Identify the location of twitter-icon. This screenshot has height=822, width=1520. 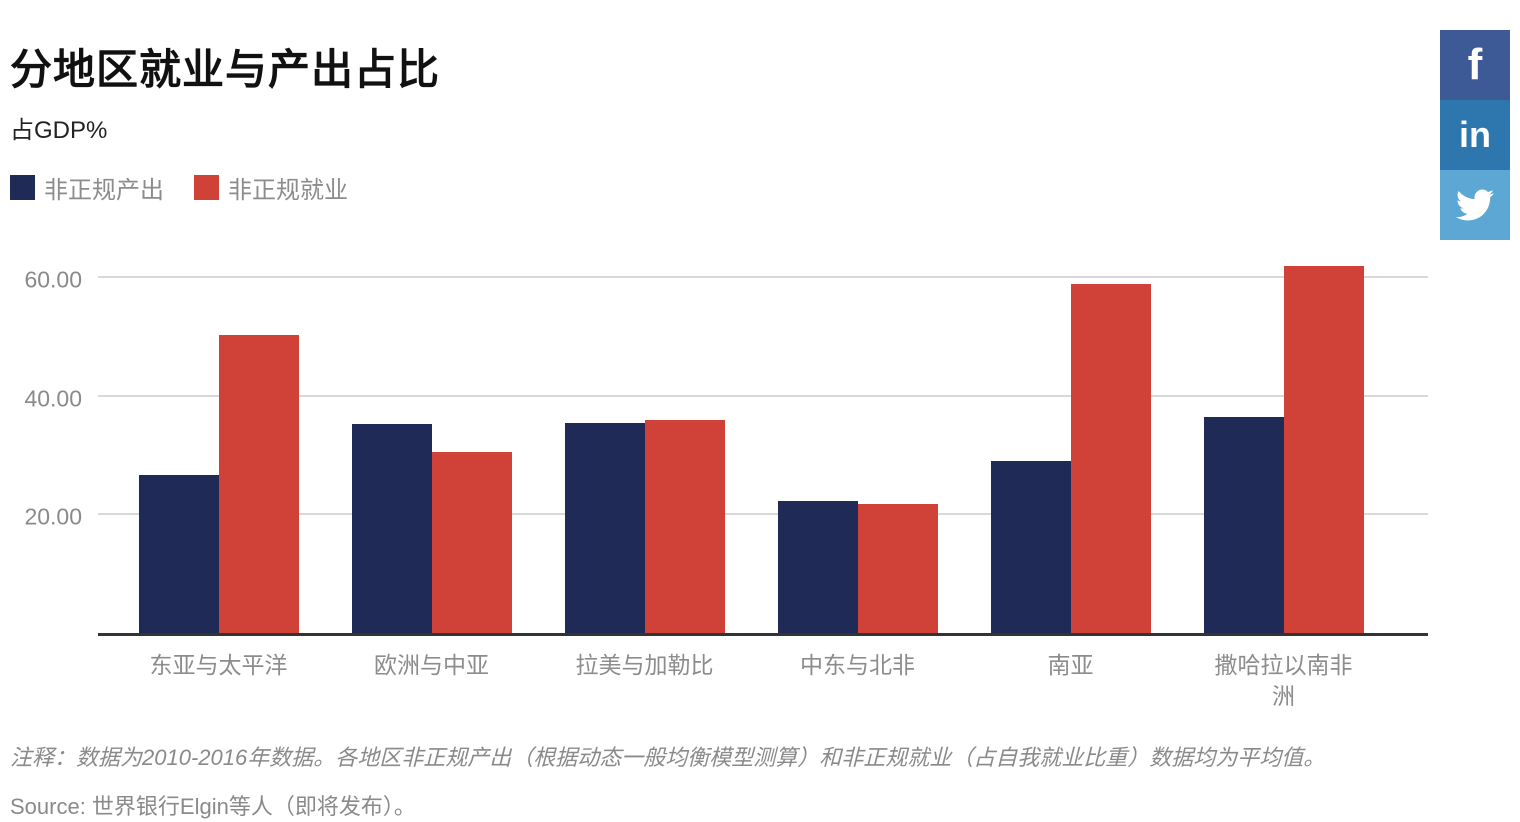
(1475, 205).